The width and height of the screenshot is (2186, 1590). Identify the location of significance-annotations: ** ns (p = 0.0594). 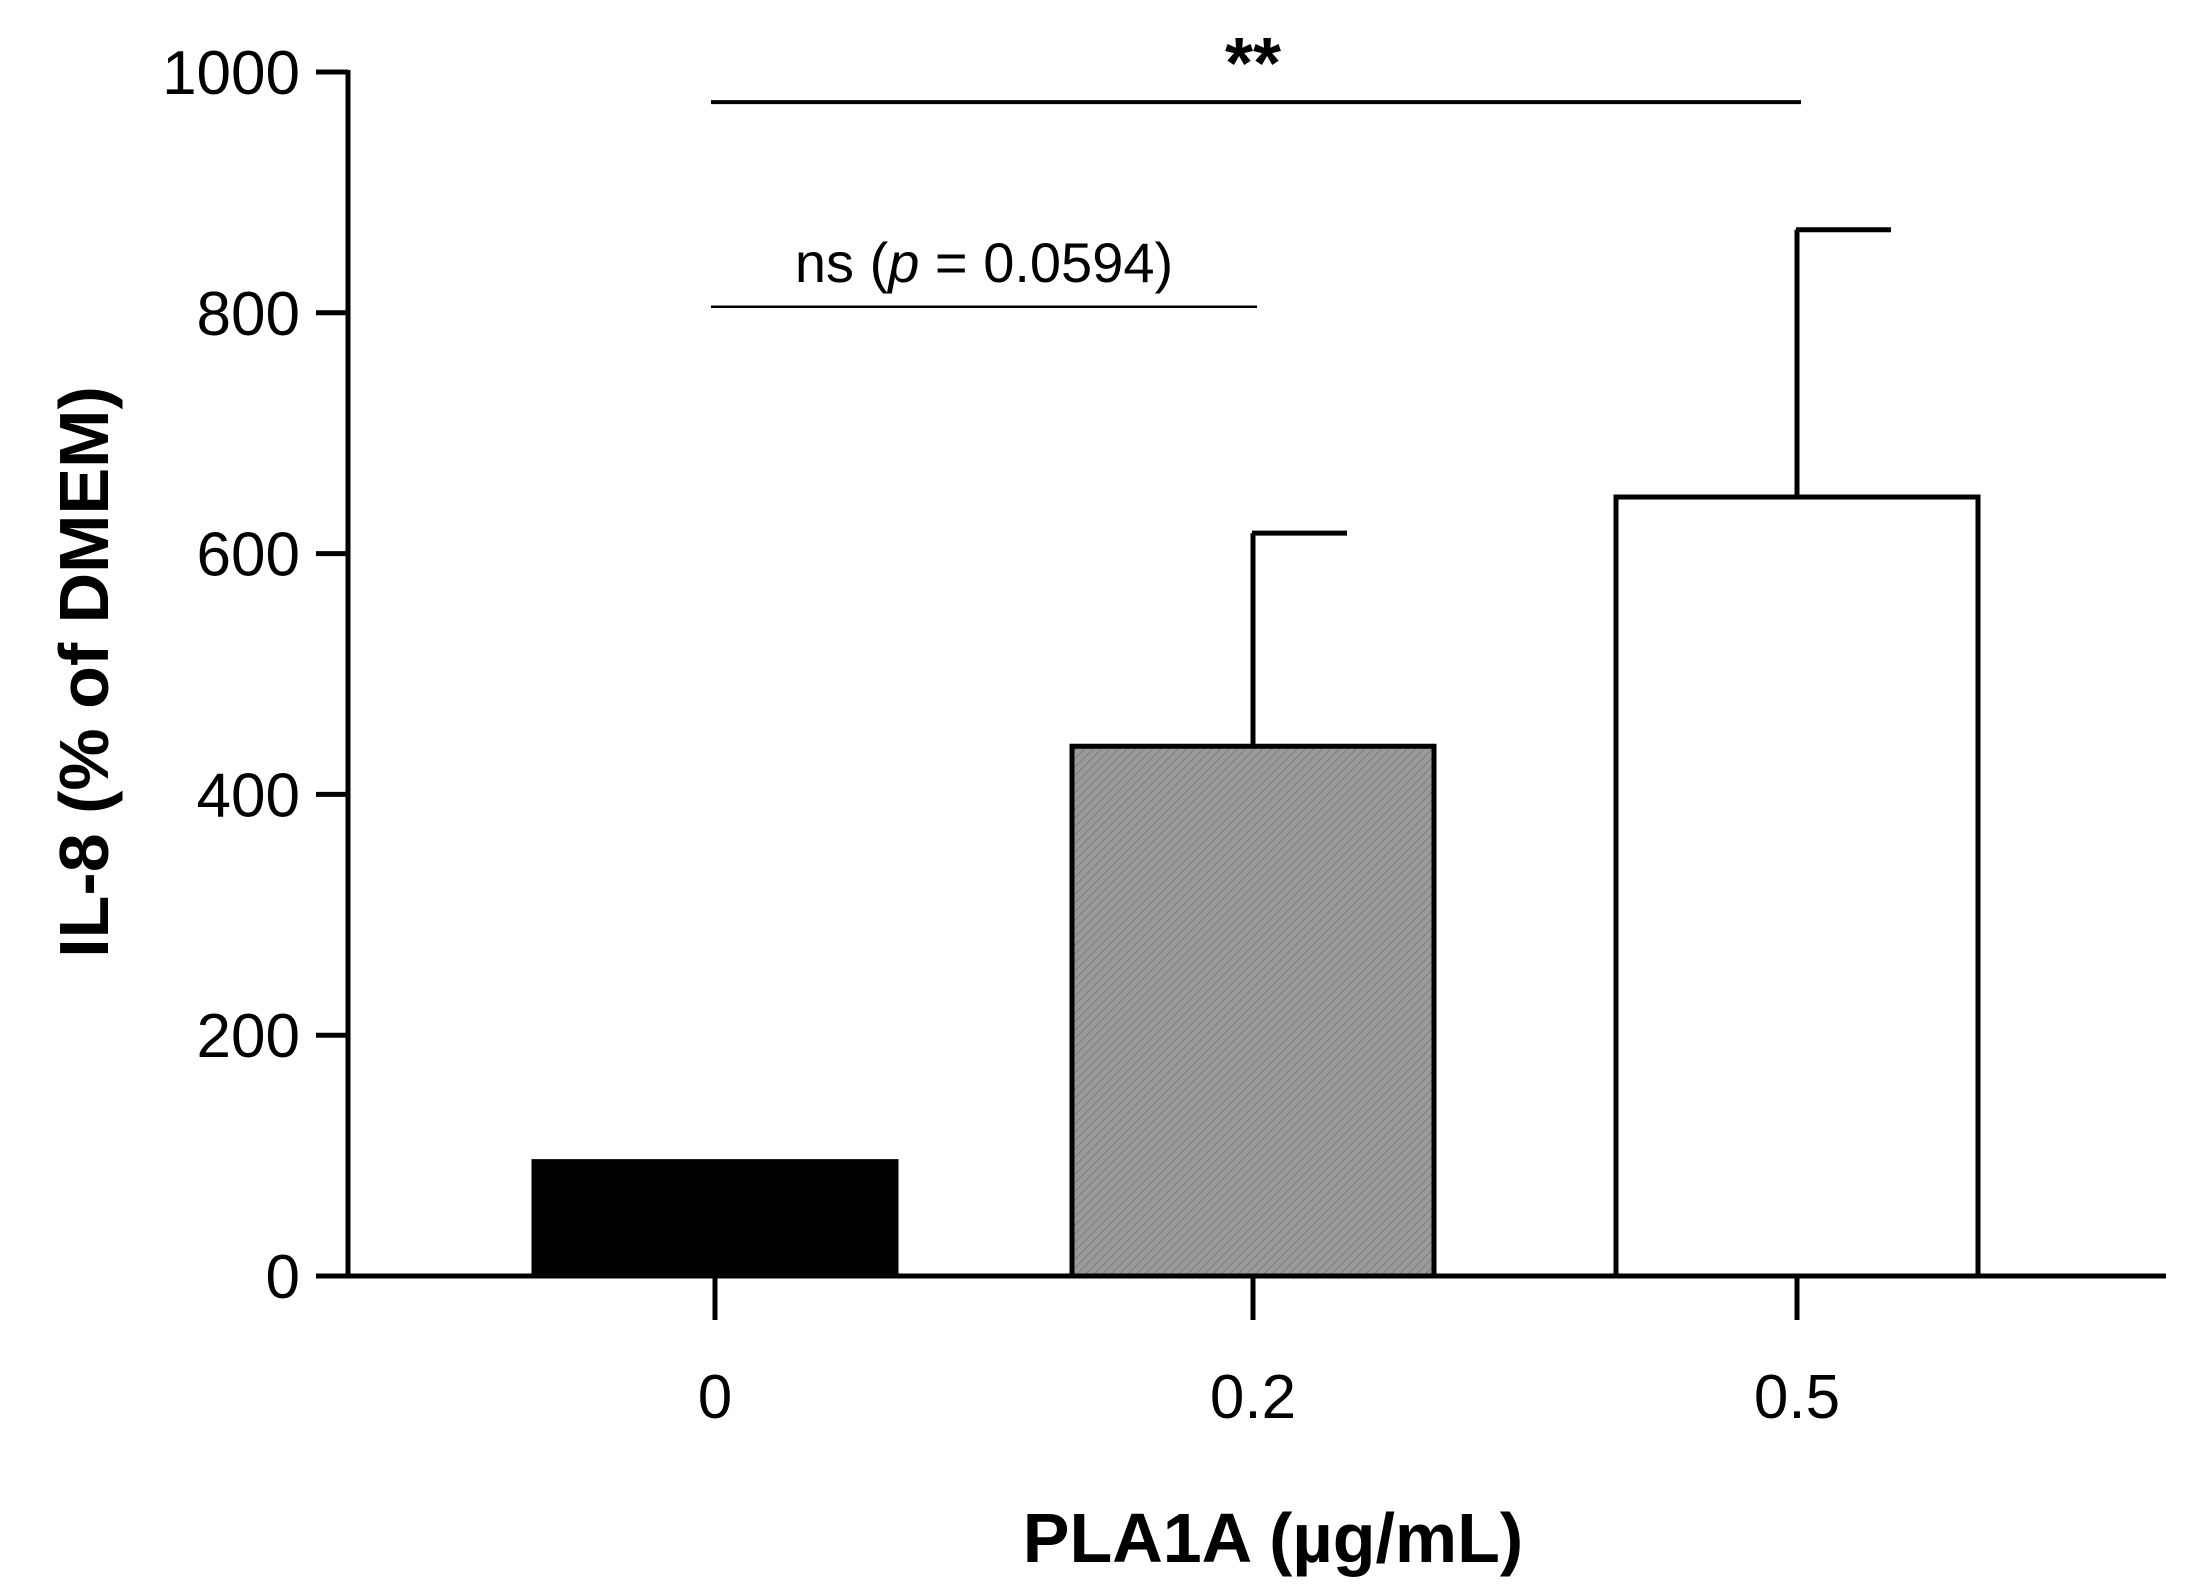
(1256, 166).